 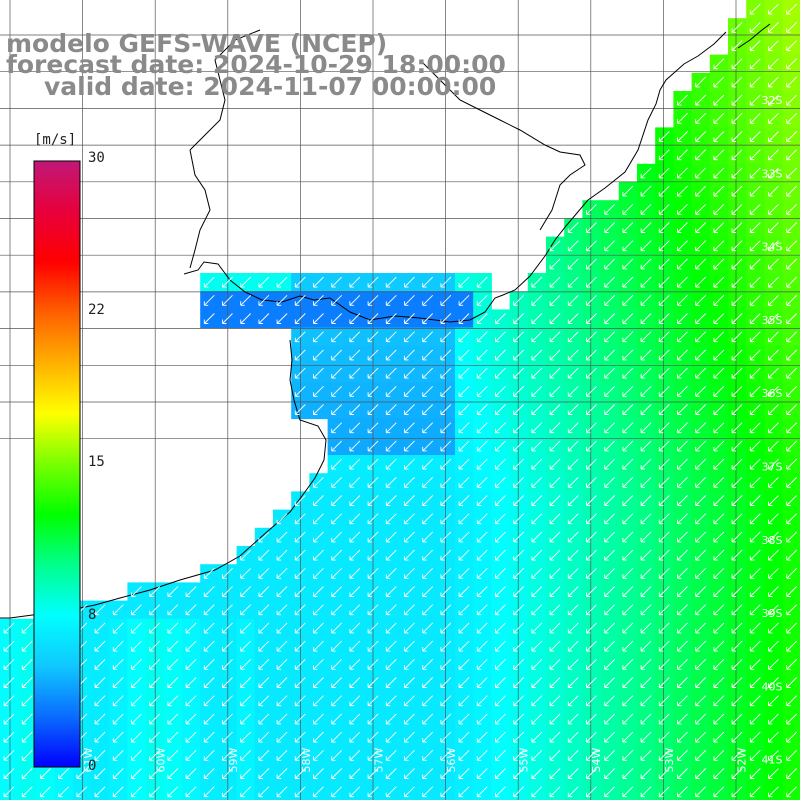 I want to click on colorbar-gradient, so click(x=57, y=464).